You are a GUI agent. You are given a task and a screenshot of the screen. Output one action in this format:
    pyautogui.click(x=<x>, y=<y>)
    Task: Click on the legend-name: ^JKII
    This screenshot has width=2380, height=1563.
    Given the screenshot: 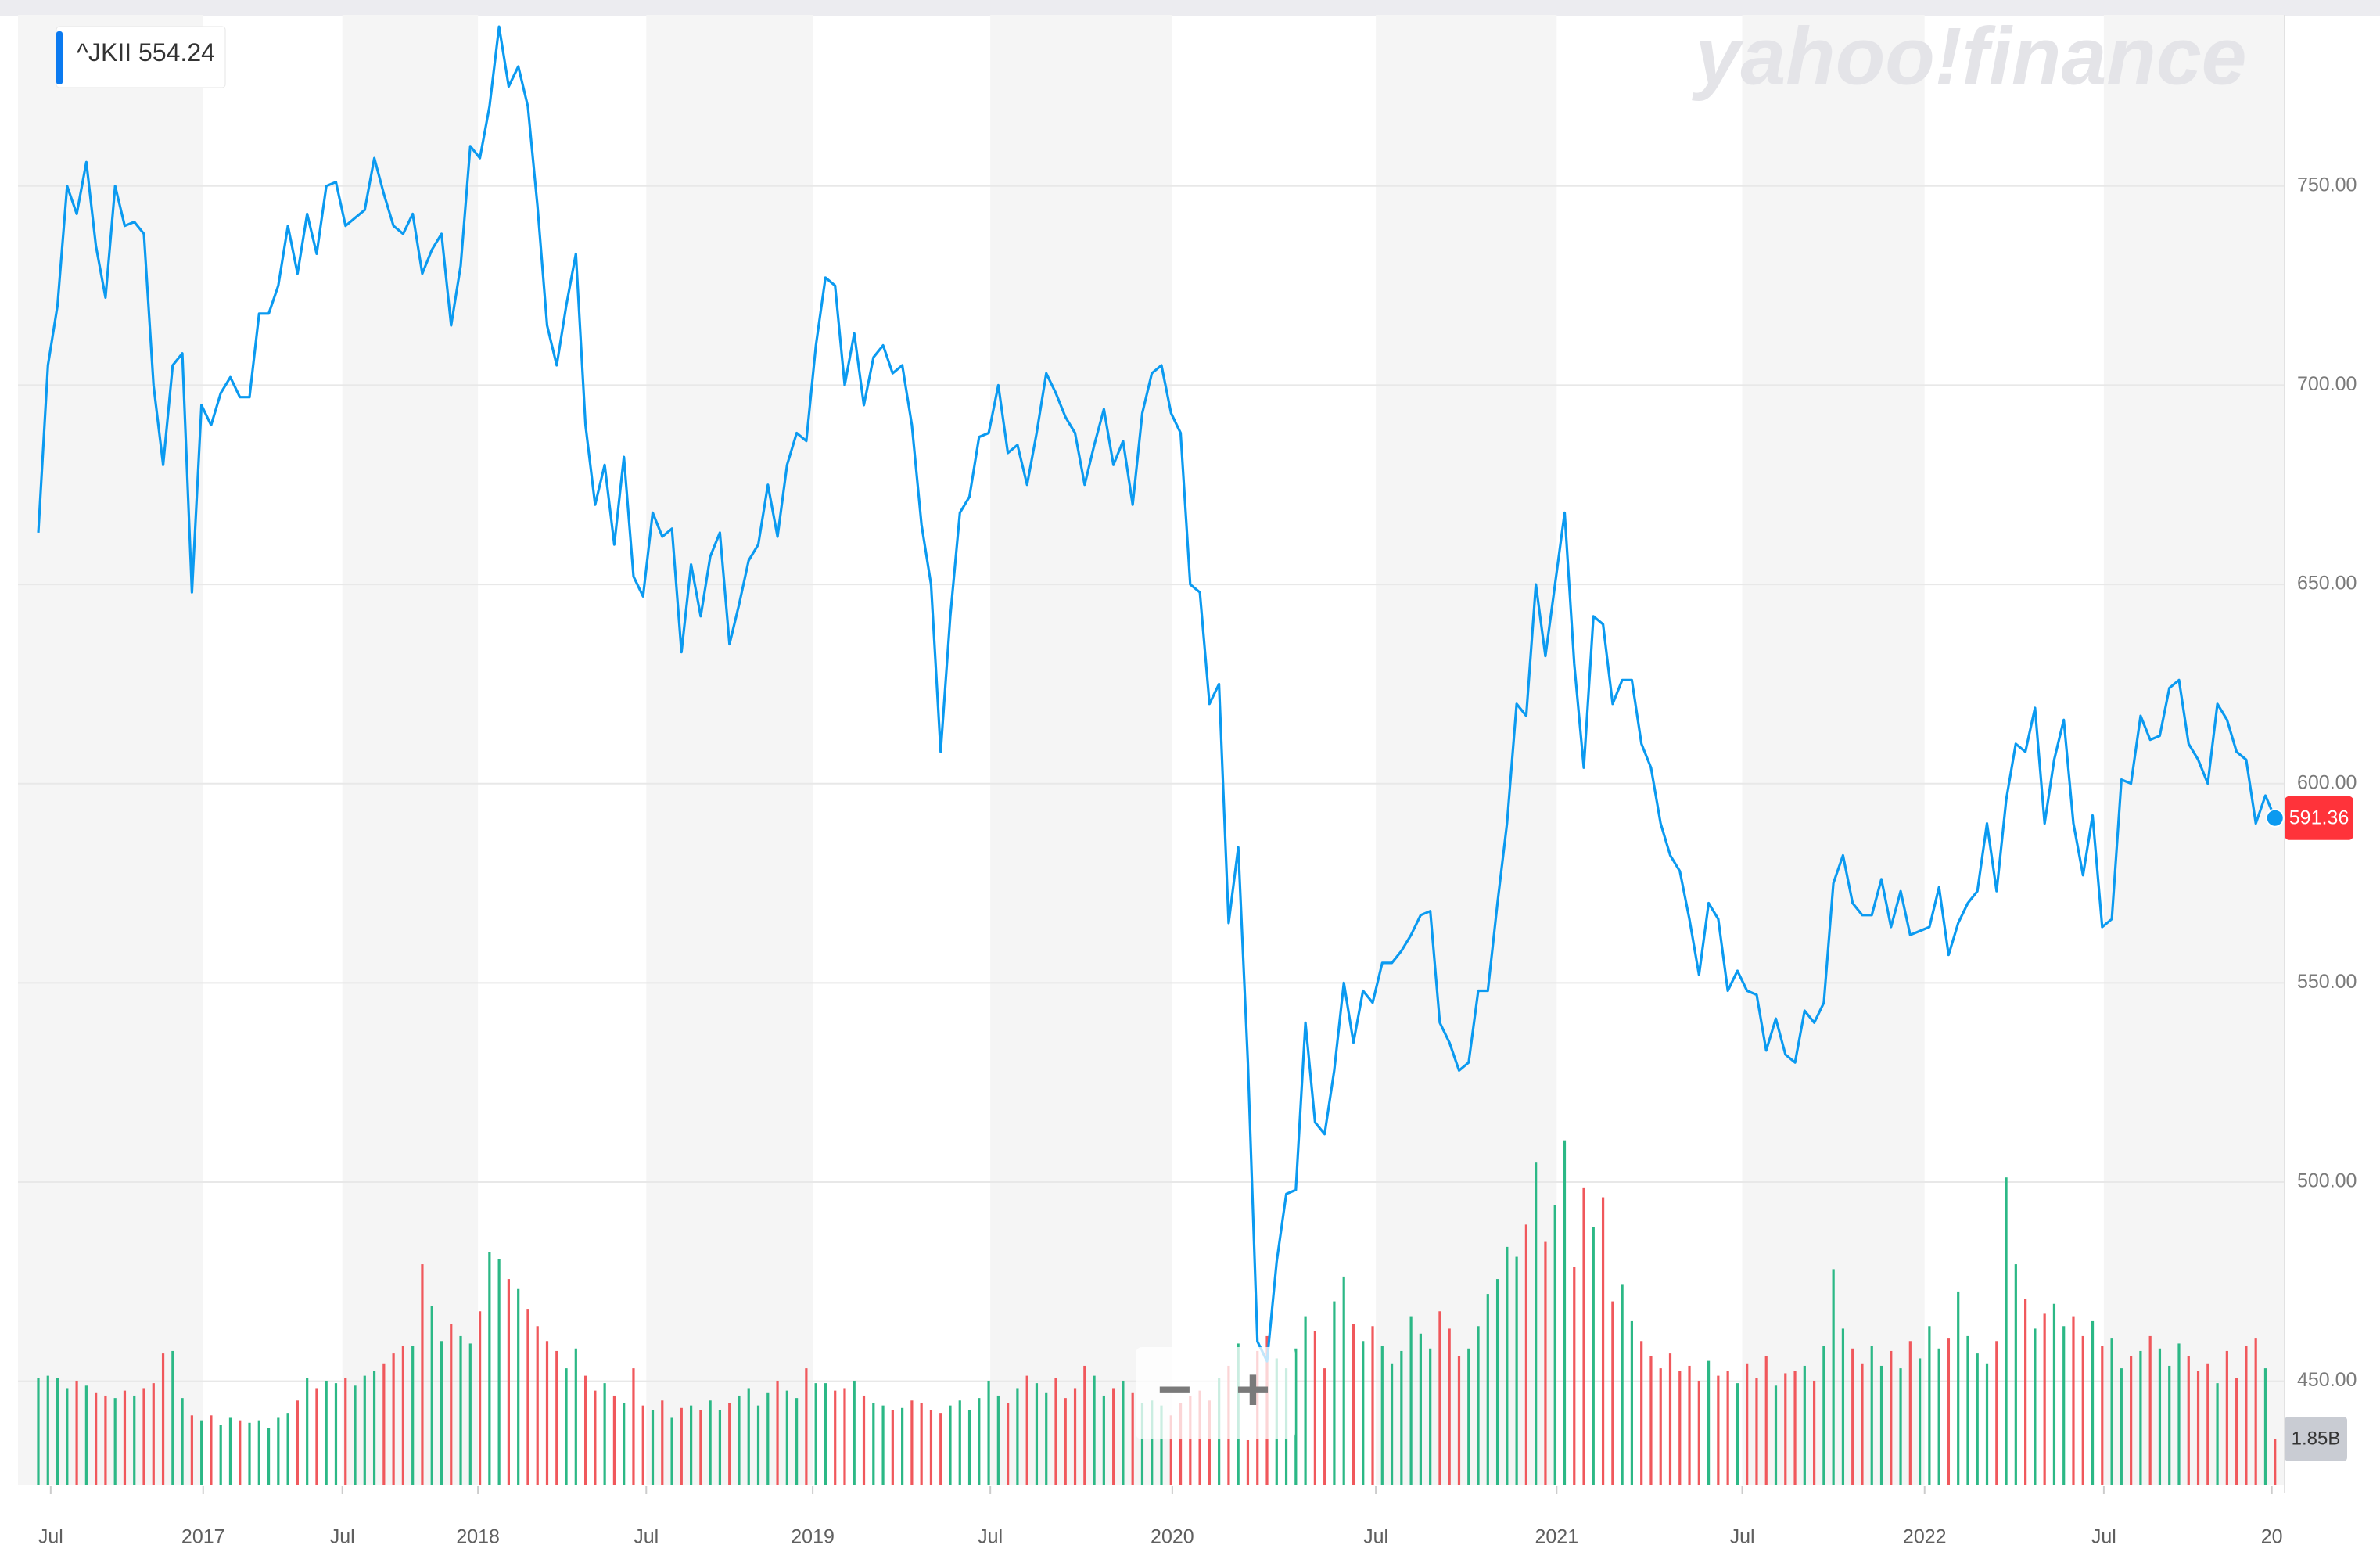 What is the action you would take?
    pyautogui.click(x=104, y=52)
    